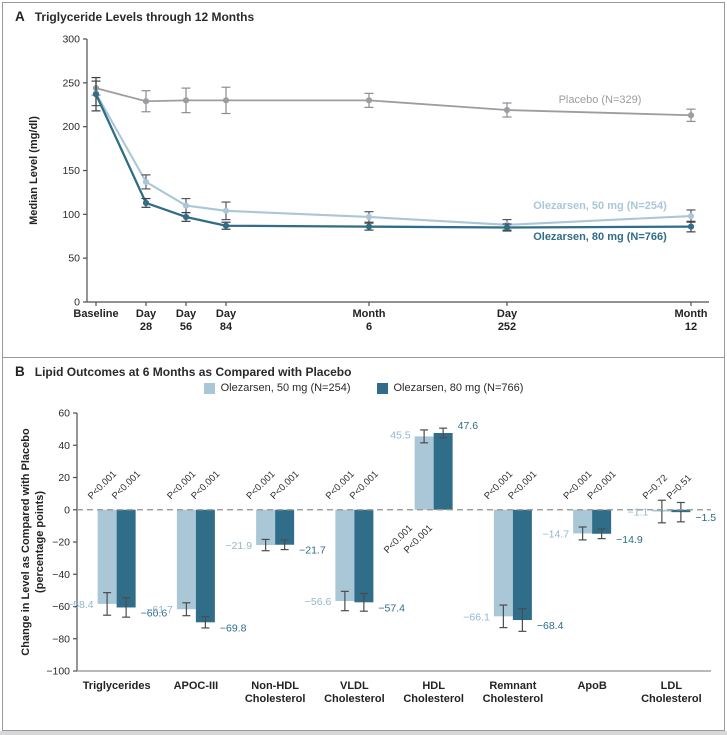  Describe the element at coordinates (209, 388) in the screenshot. I see `legend-swatch-50mg-icon` at that location.